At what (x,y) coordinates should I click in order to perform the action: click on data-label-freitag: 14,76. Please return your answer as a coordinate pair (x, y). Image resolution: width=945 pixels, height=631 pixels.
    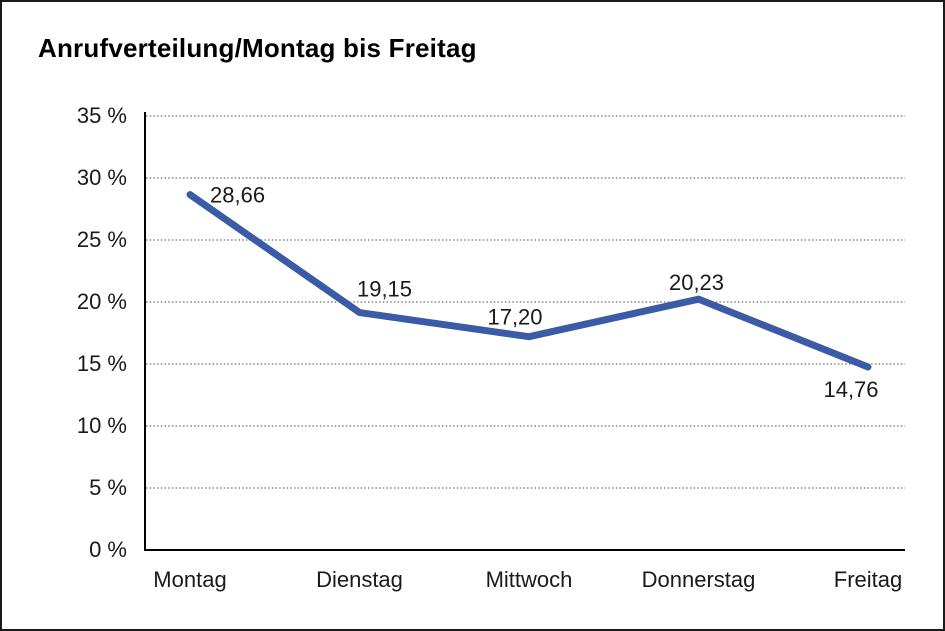
    Looking at the image, I should click on (850, 389).